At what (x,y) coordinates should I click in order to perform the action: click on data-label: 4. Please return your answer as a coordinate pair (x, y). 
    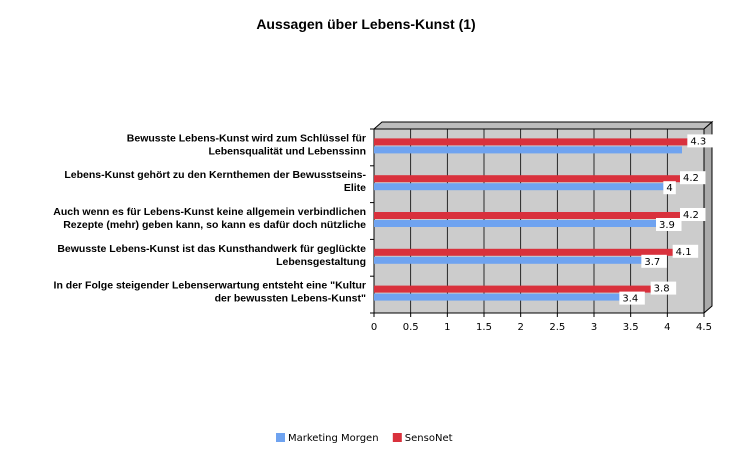
    Looking at the image, I should click on (669, 188).